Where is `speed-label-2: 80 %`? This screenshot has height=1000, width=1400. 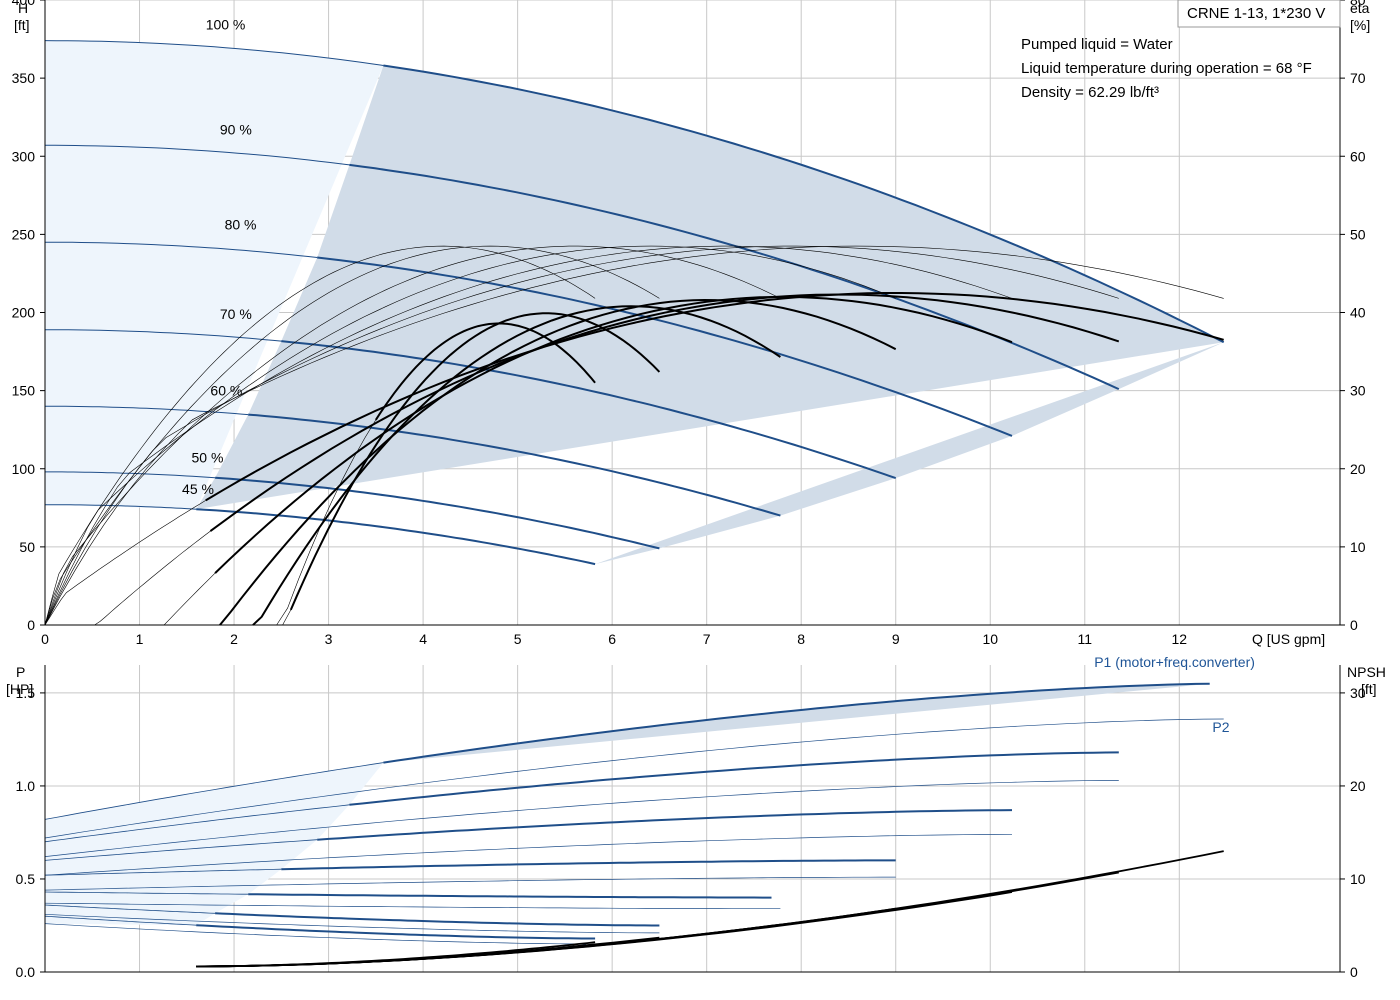
speed-label-2: 80 % is located at coordinates (241, 225).